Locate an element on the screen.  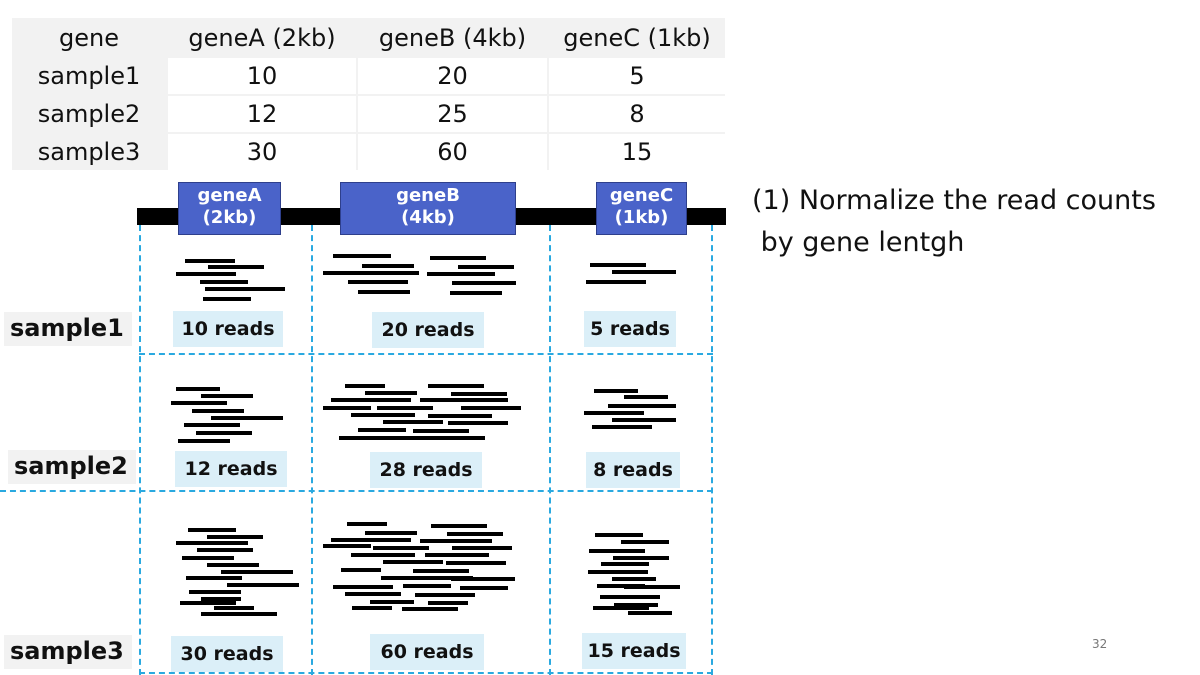
table-header-cell: gene is located at coordinates (89, 38).